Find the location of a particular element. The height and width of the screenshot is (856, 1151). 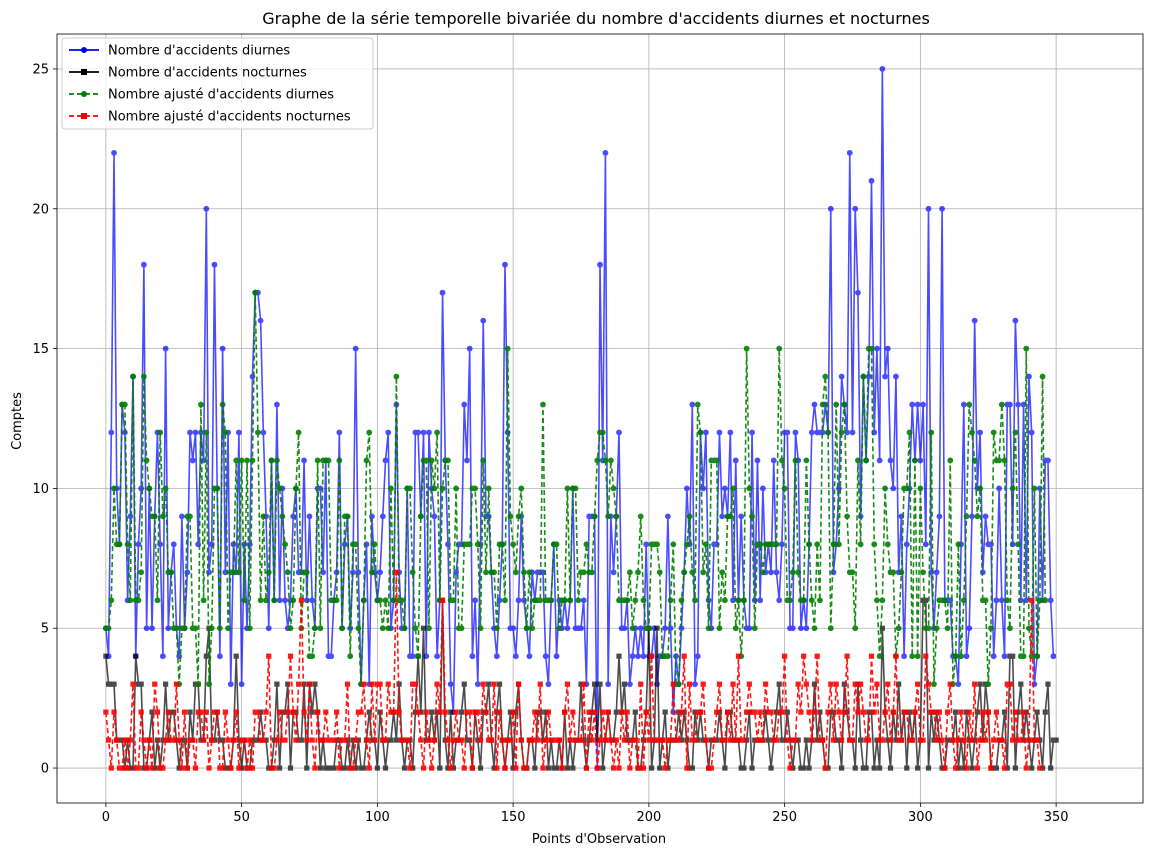

y-axis-label: Comptes is located at coordinates (17, 421).